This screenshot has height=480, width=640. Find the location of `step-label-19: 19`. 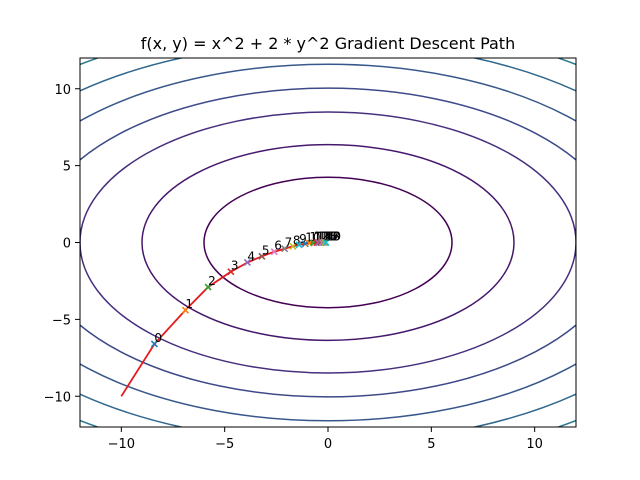

step-label-19: 19 is located at coordinates (333, 237).